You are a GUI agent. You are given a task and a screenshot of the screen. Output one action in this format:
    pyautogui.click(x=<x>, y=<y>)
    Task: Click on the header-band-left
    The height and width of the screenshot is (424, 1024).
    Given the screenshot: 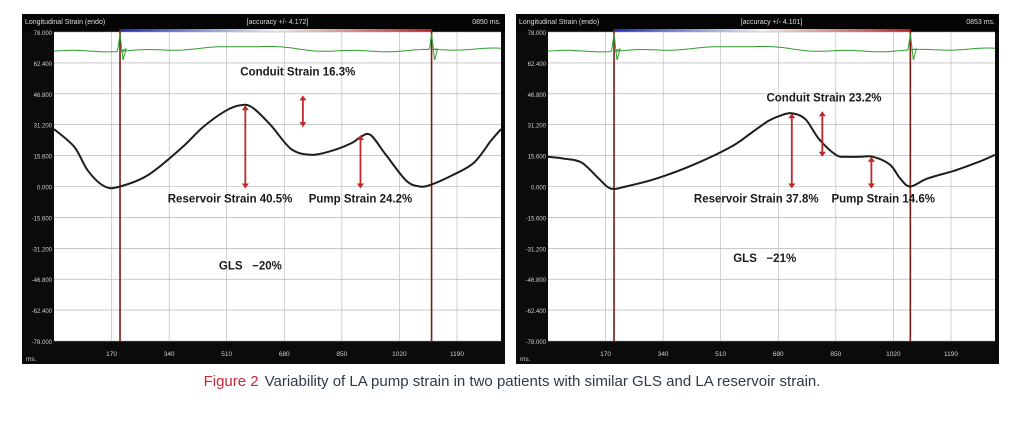 What is the action you would take?
    pyautogui.click(x=263, y=23)
    